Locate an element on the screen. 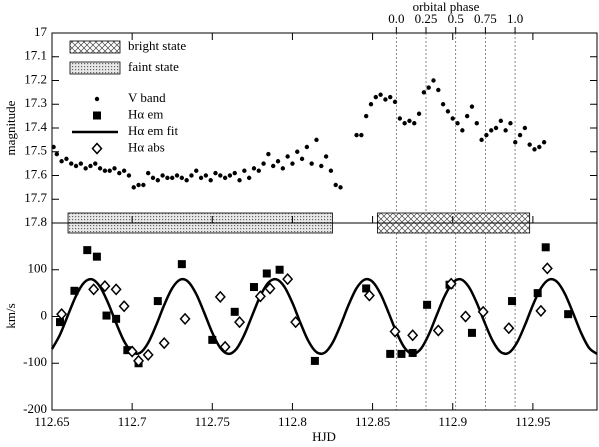 This screenshot has width=599, height=447. y-tick-label: 17.1 is located at coordinates (35, 55).